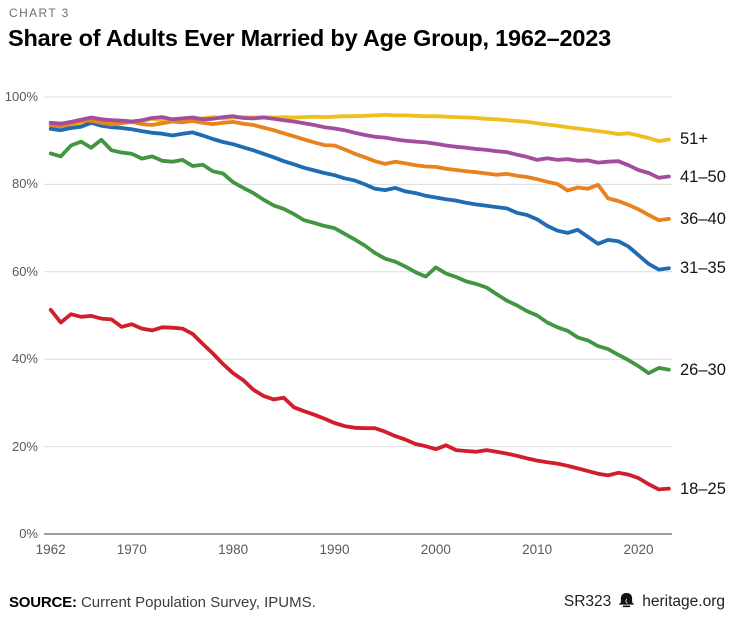  Describe the element at coordinates (694, 139) in the screenshot. I see `series-label: 51+` at that location.